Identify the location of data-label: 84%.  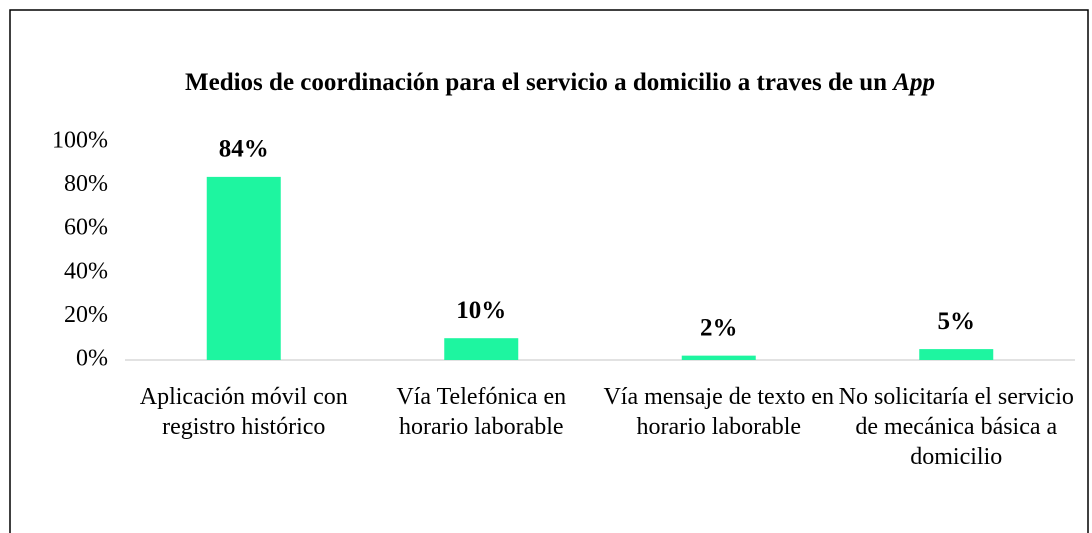
(244, 149).